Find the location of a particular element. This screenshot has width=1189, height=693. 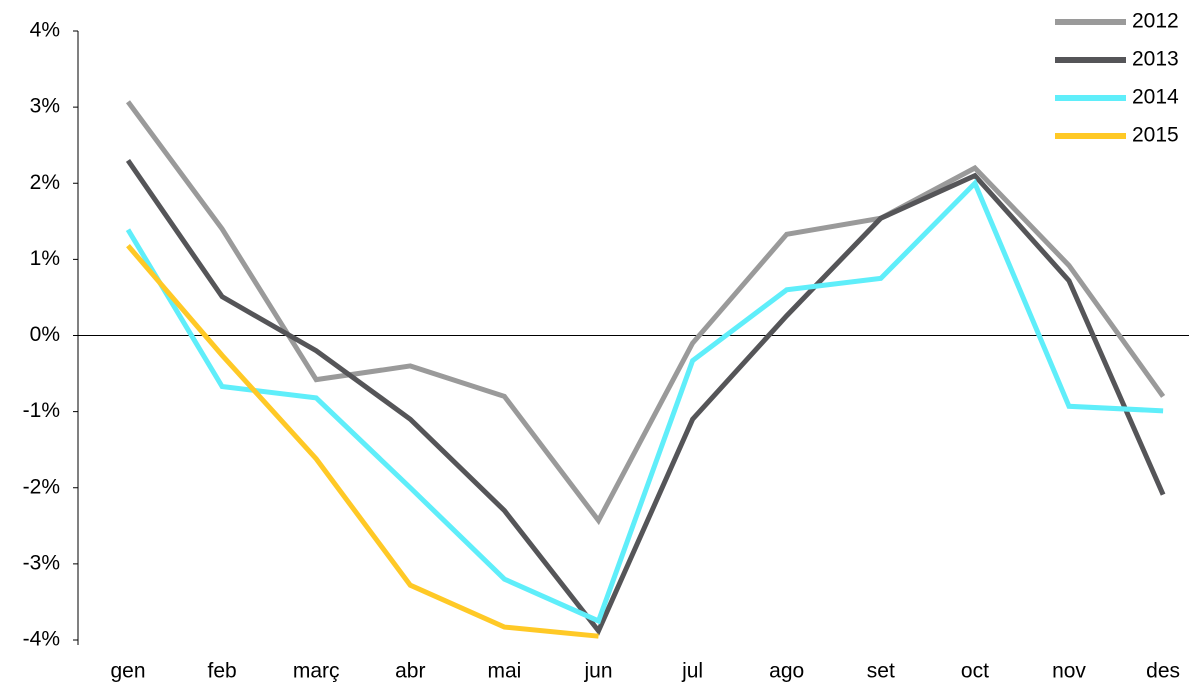

x-tick-label: oct is located at coordinates (975, 671).